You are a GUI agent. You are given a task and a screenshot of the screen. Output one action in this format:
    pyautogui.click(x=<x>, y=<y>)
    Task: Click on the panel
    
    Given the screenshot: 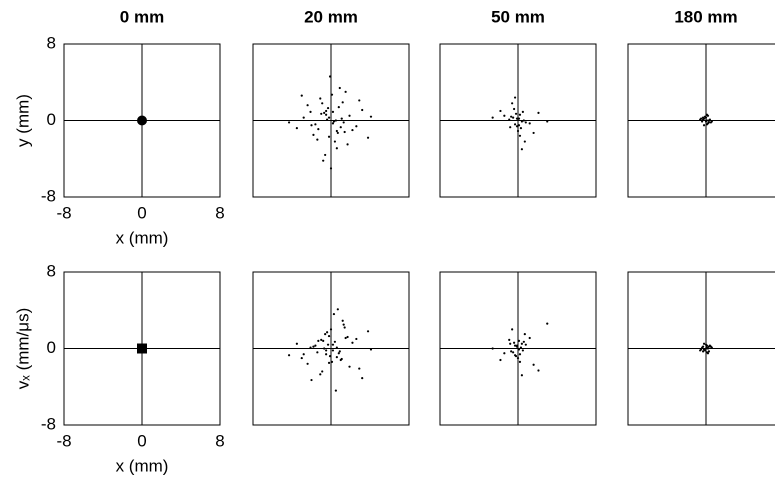 What is the action you would take?
    pyautogui.click(x=518, y=348)
    